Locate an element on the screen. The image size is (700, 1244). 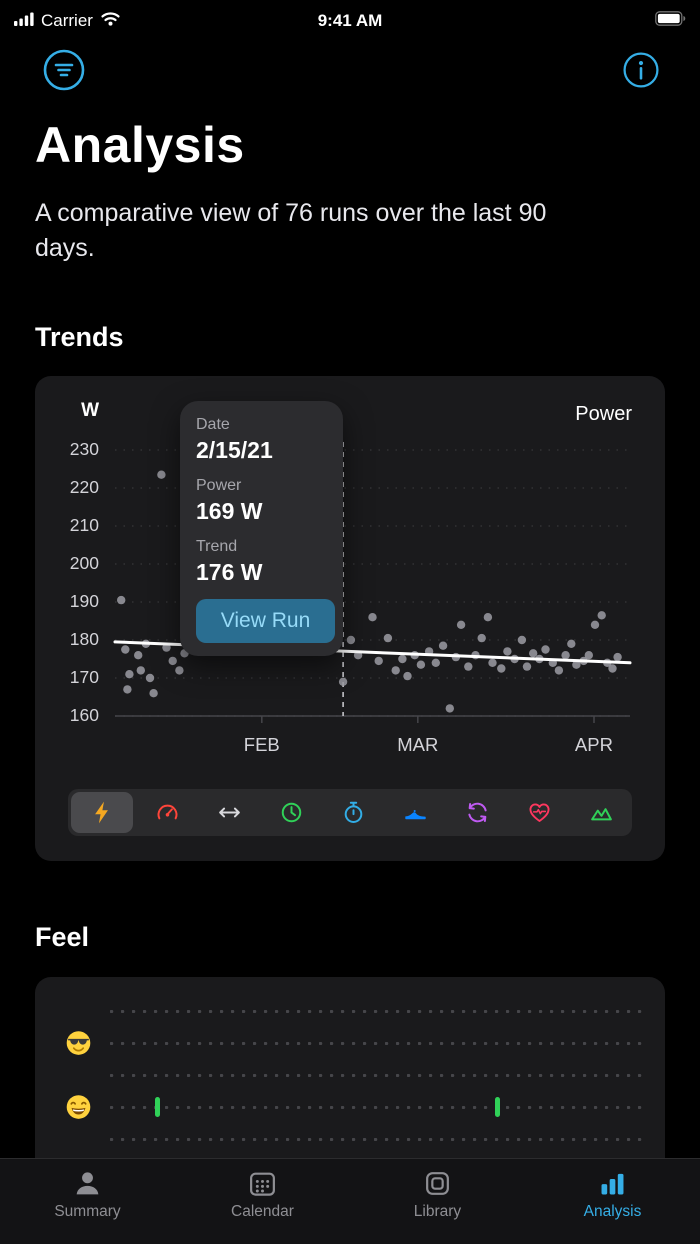
heart-rate-metric-button is located at coordinates (539, 812).